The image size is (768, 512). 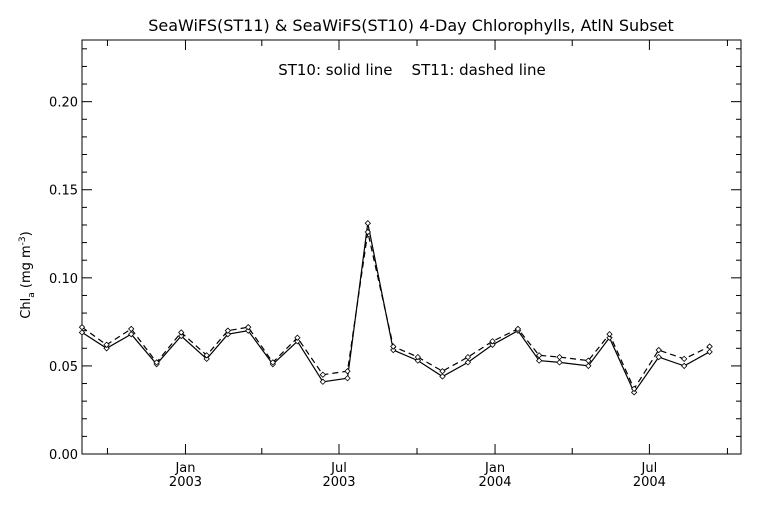 What do you see at coordinates (26, 268) in the screenshot?
I see `y-axis-label-unit: (mg m` at bounding box center [26, 268].